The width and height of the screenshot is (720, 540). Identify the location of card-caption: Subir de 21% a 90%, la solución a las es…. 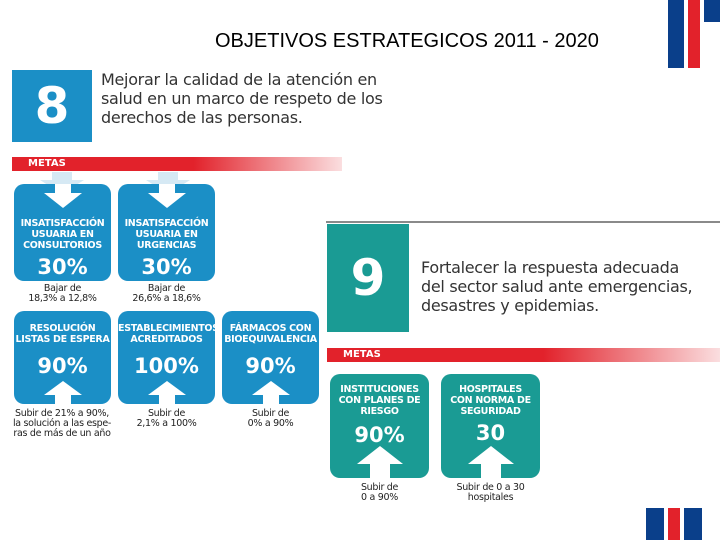
(62, 423).